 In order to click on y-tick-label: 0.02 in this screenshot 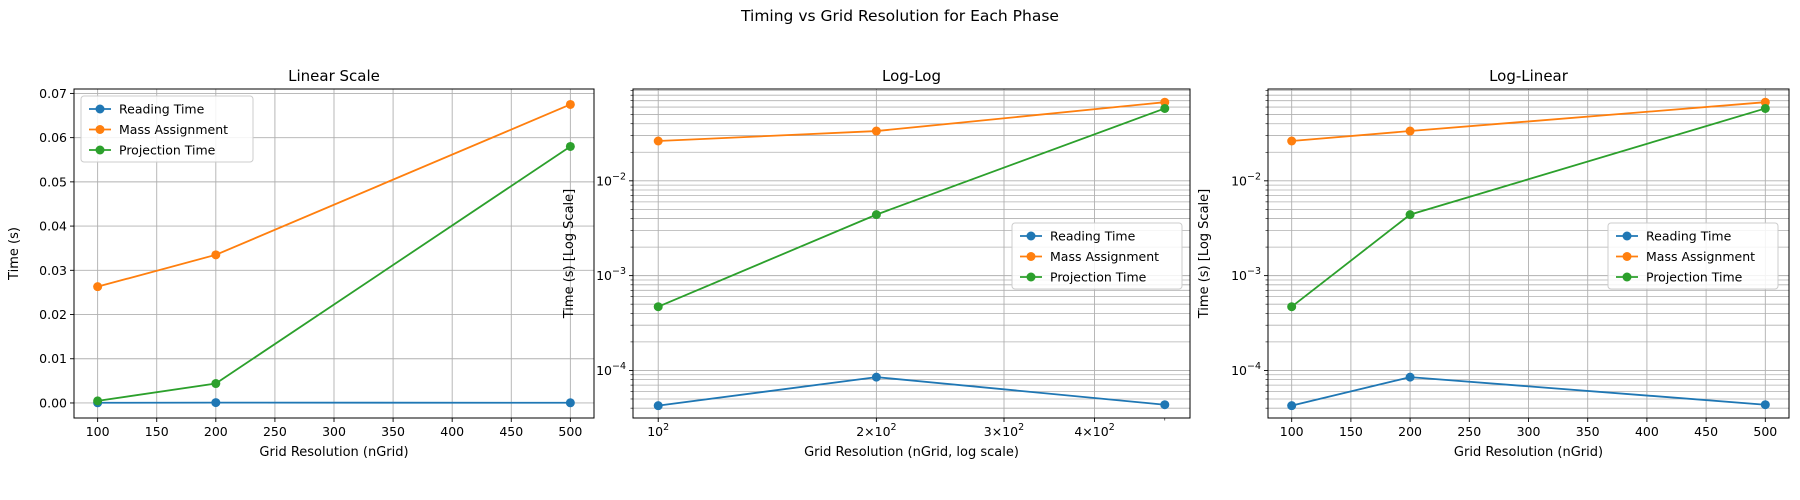, I will do `click(53, 314)`.